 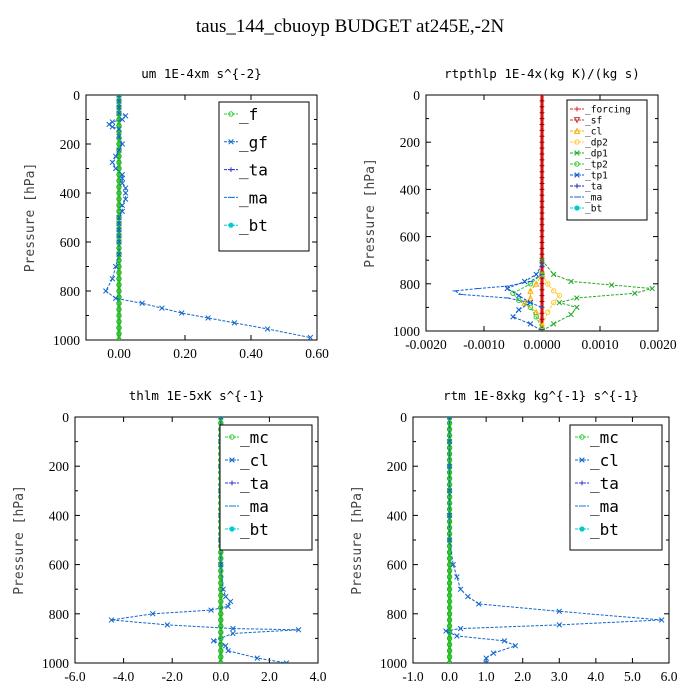 What do you see at coordinates (426, 344) in the screenshot?
I see `x-tick-label: -0.0020` at bounding box center [426, 344].